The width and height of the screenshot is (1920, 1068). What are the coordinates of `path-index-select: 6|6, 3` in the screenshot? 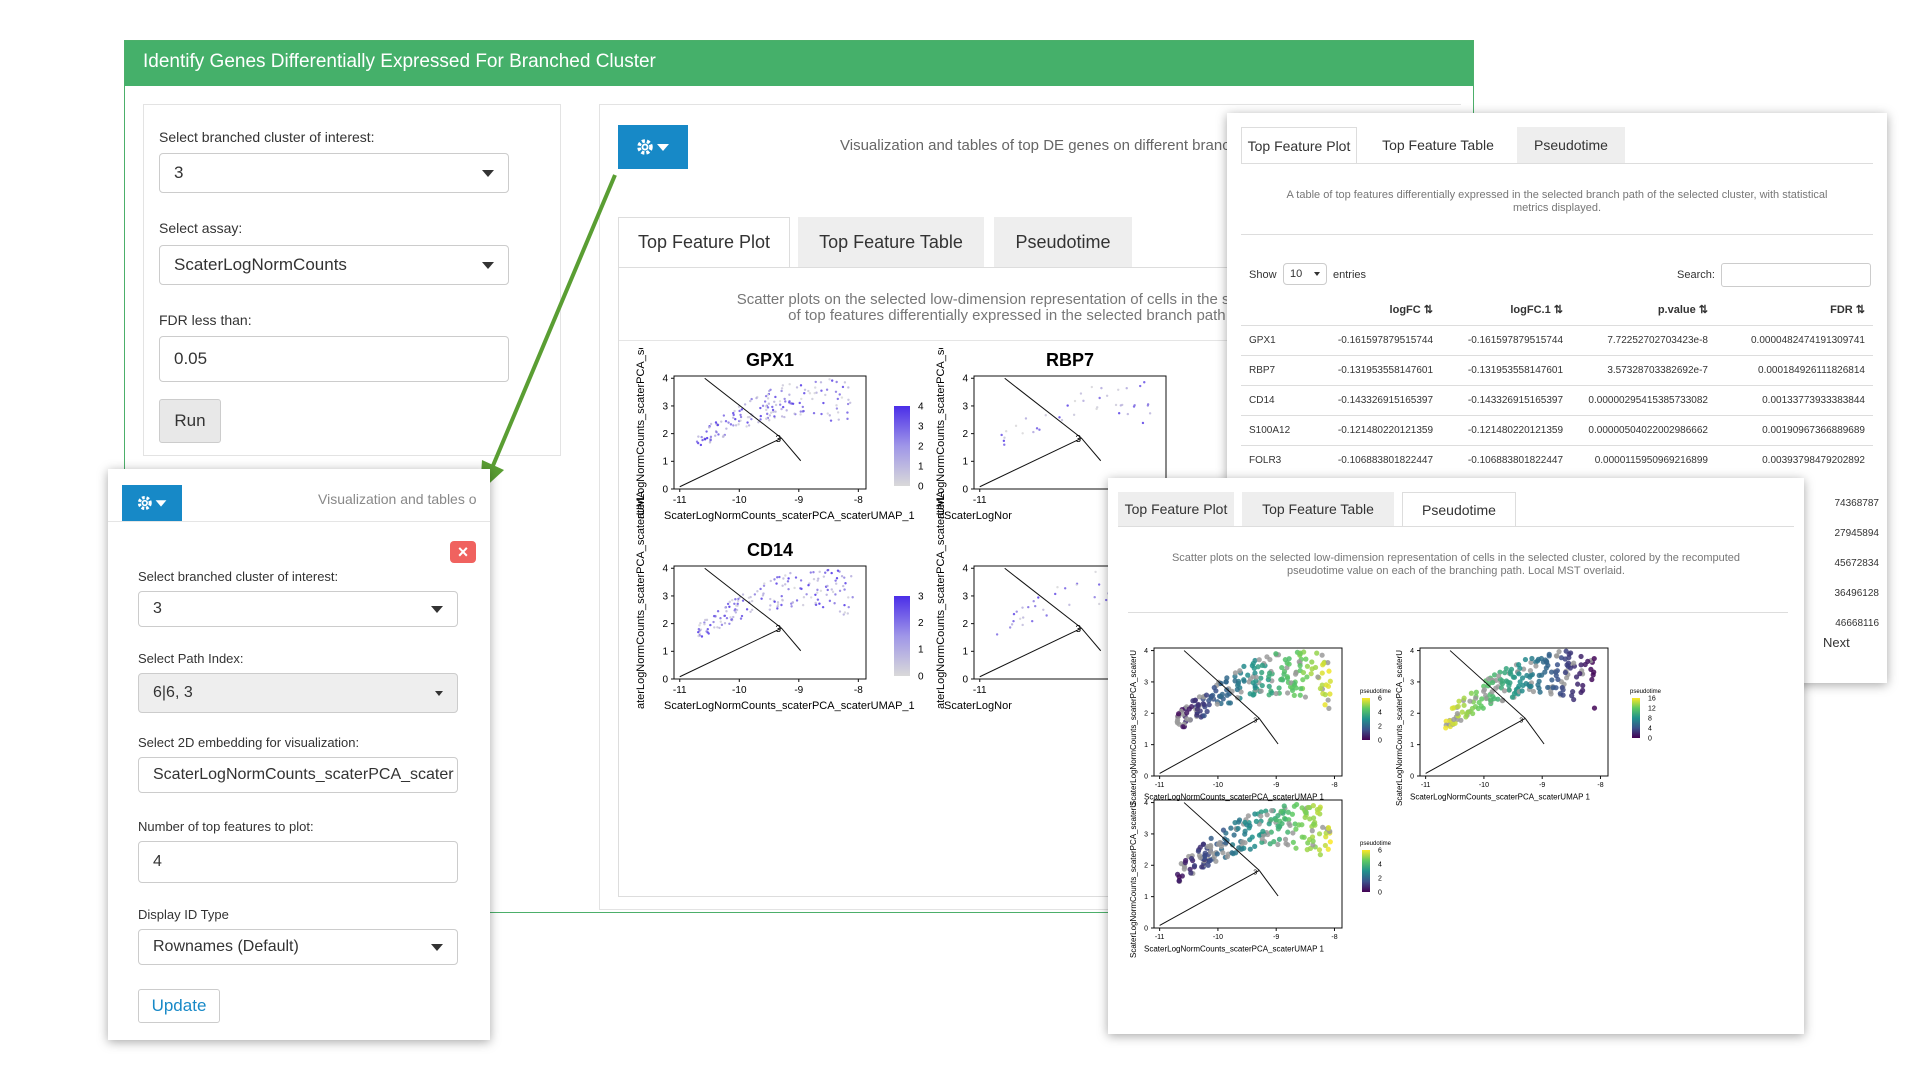 It's located at (298, 693).